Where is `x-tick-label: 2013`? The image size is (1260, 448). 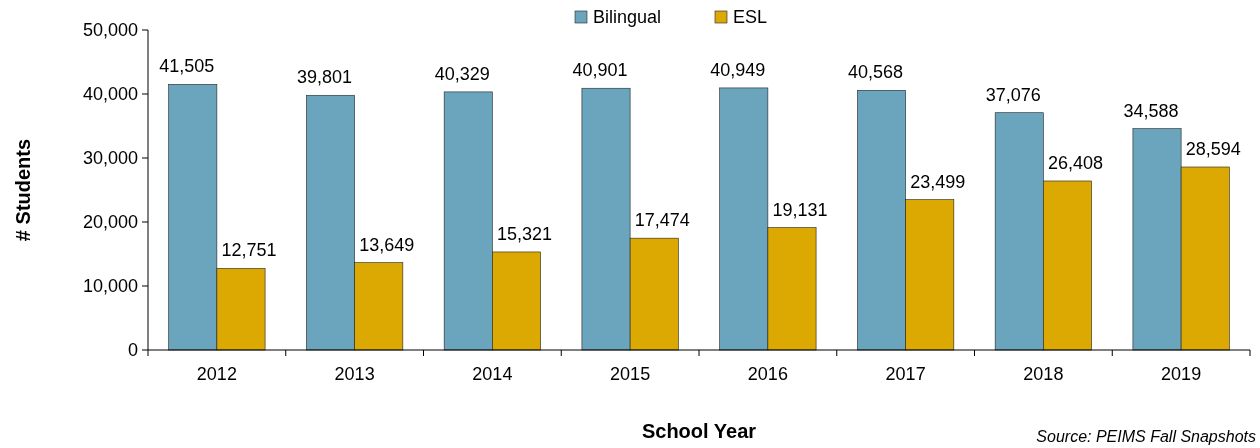
x-tick-label: 2013 is located at coordinates (354, 374).